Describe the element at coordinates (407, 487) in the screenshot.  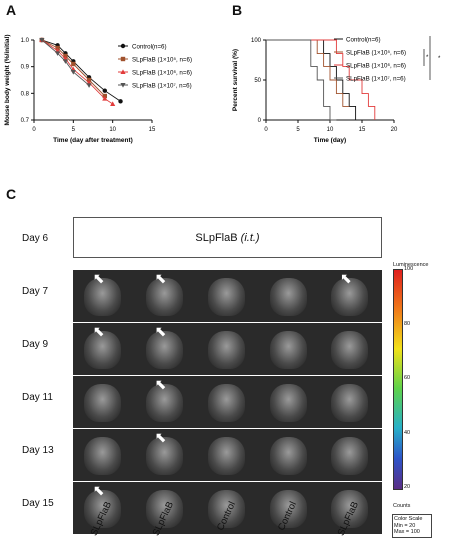
I see `colorbar-tick-label: 20` at that location.